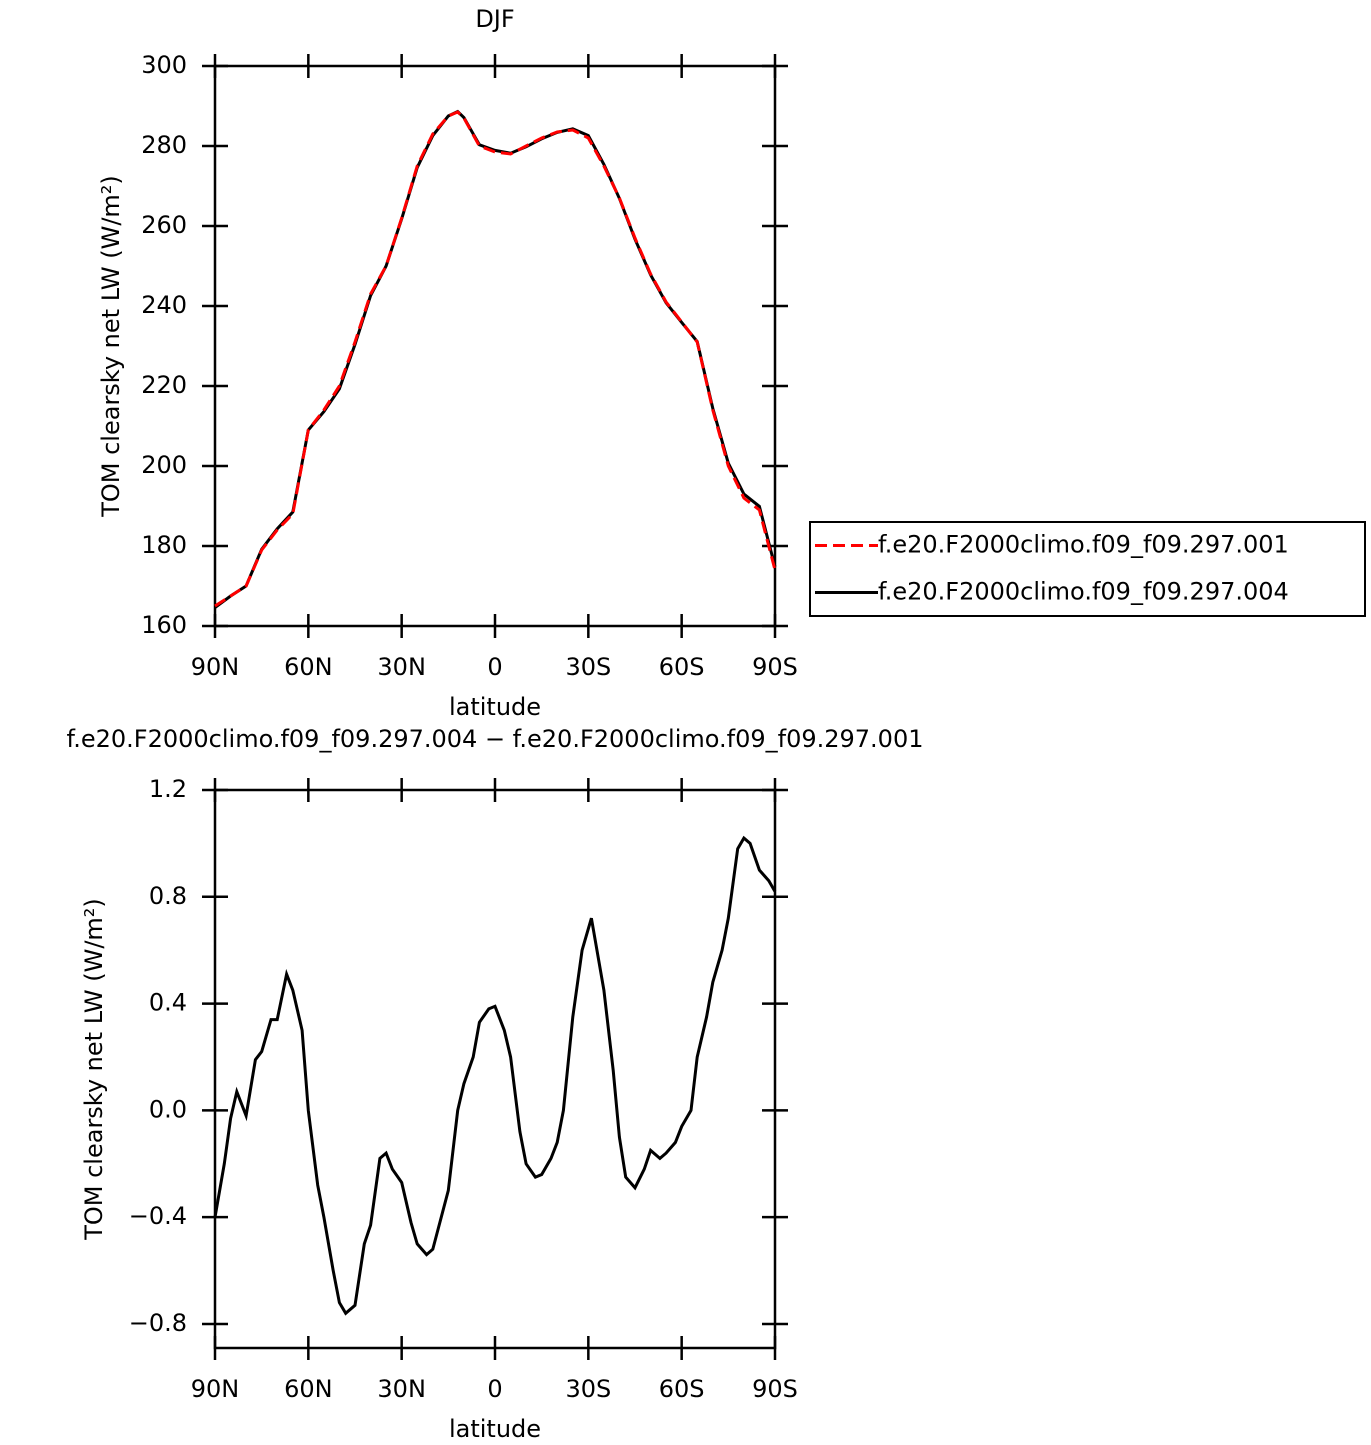 Image resolution: width=1371 pixels, height=1445 pixels. I want to click on y-tick-label: 0.8, so click(168, 896).